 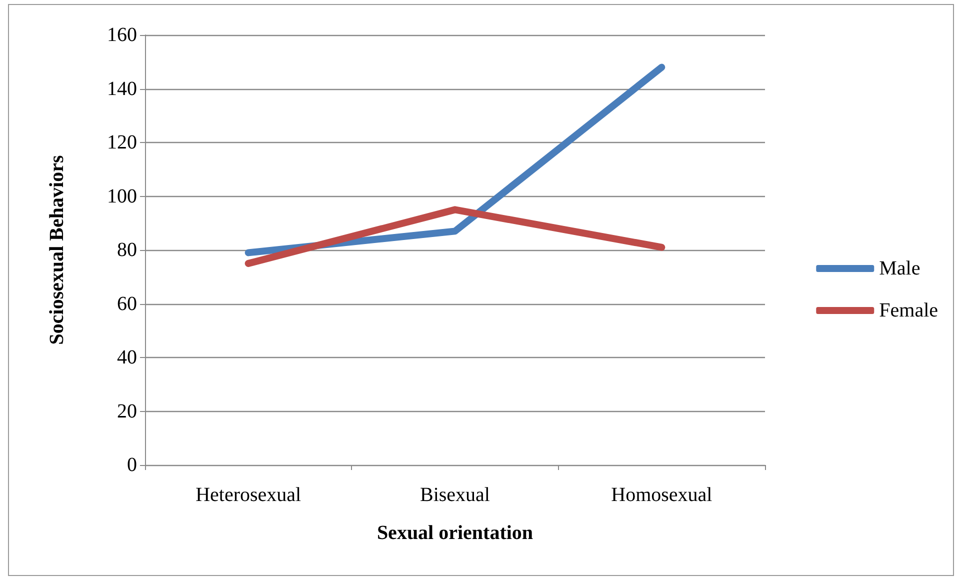 What do you see at coordinates (127, 357) in the screenshot?
I see `y-tick-label: 40` at bounding box center [127, 357].